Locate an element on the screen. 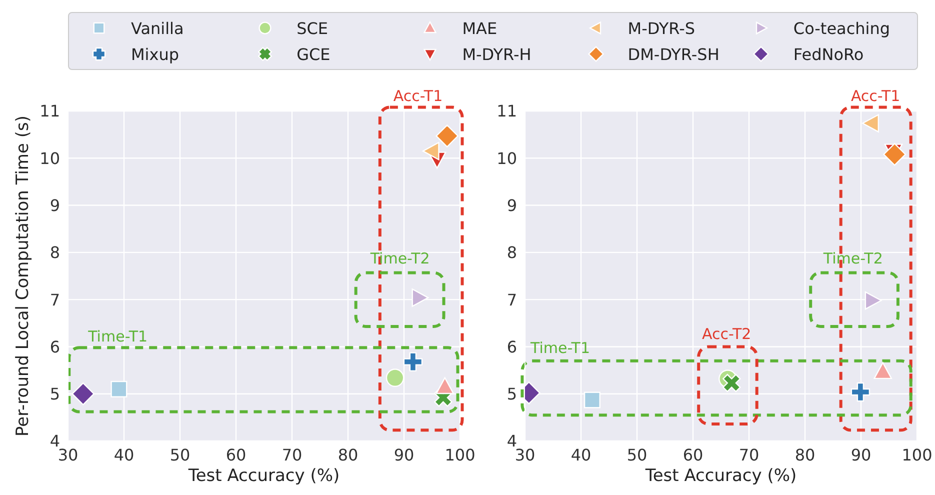 This screenshot has height=495, width=935. legend-label: Co-teaching is located at coordinates (841, 28).